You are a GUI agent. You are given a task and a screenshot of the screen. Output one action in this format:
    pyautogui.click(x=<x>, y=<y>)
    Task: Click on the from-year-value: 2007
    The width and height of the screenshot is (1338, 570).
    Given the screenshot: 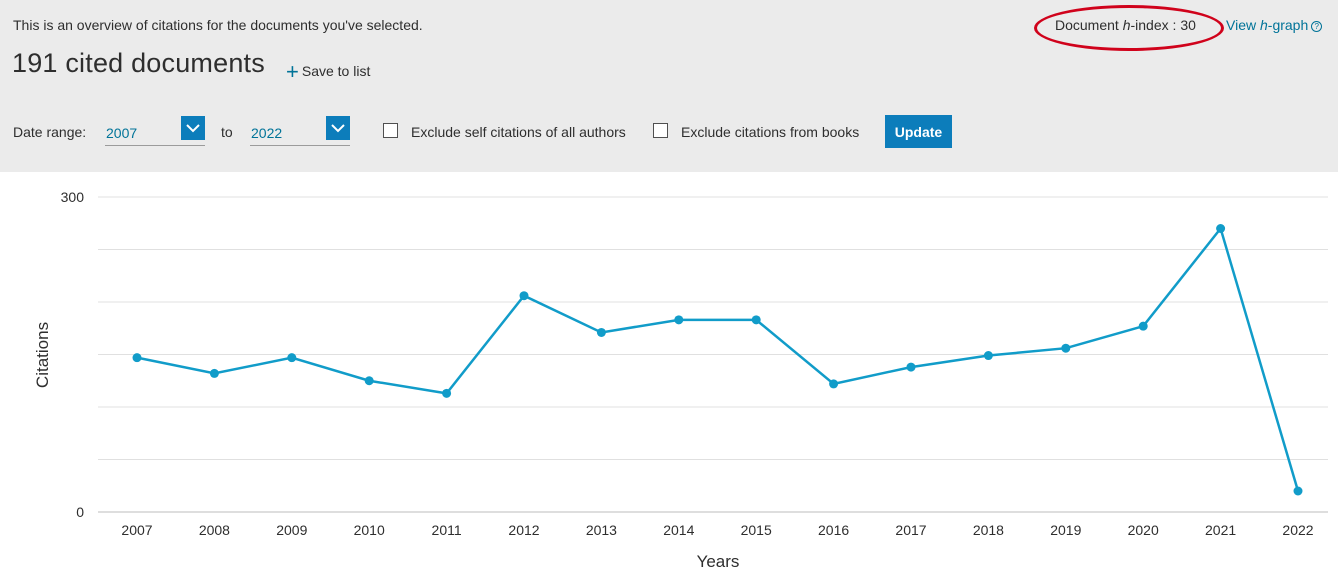 What is the action you would take?
    pyautogui.click(x=122, y=133)
    